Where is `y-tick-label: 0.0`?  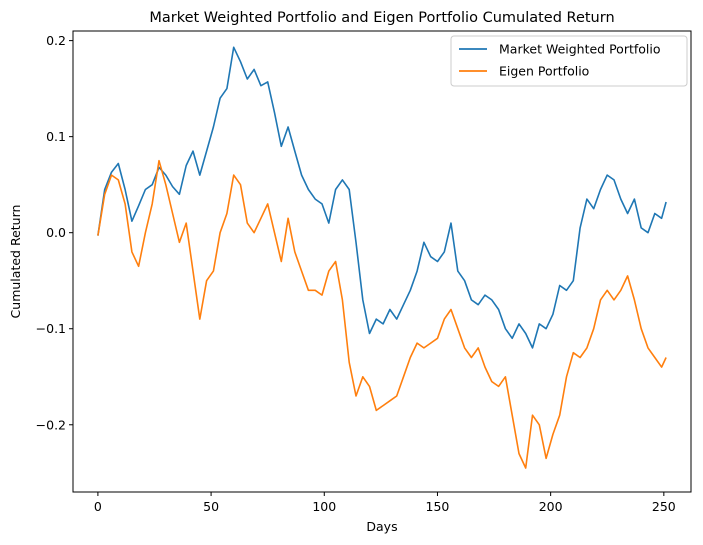
y-tick-label: 0.0 is located at coordinates (56, 232).